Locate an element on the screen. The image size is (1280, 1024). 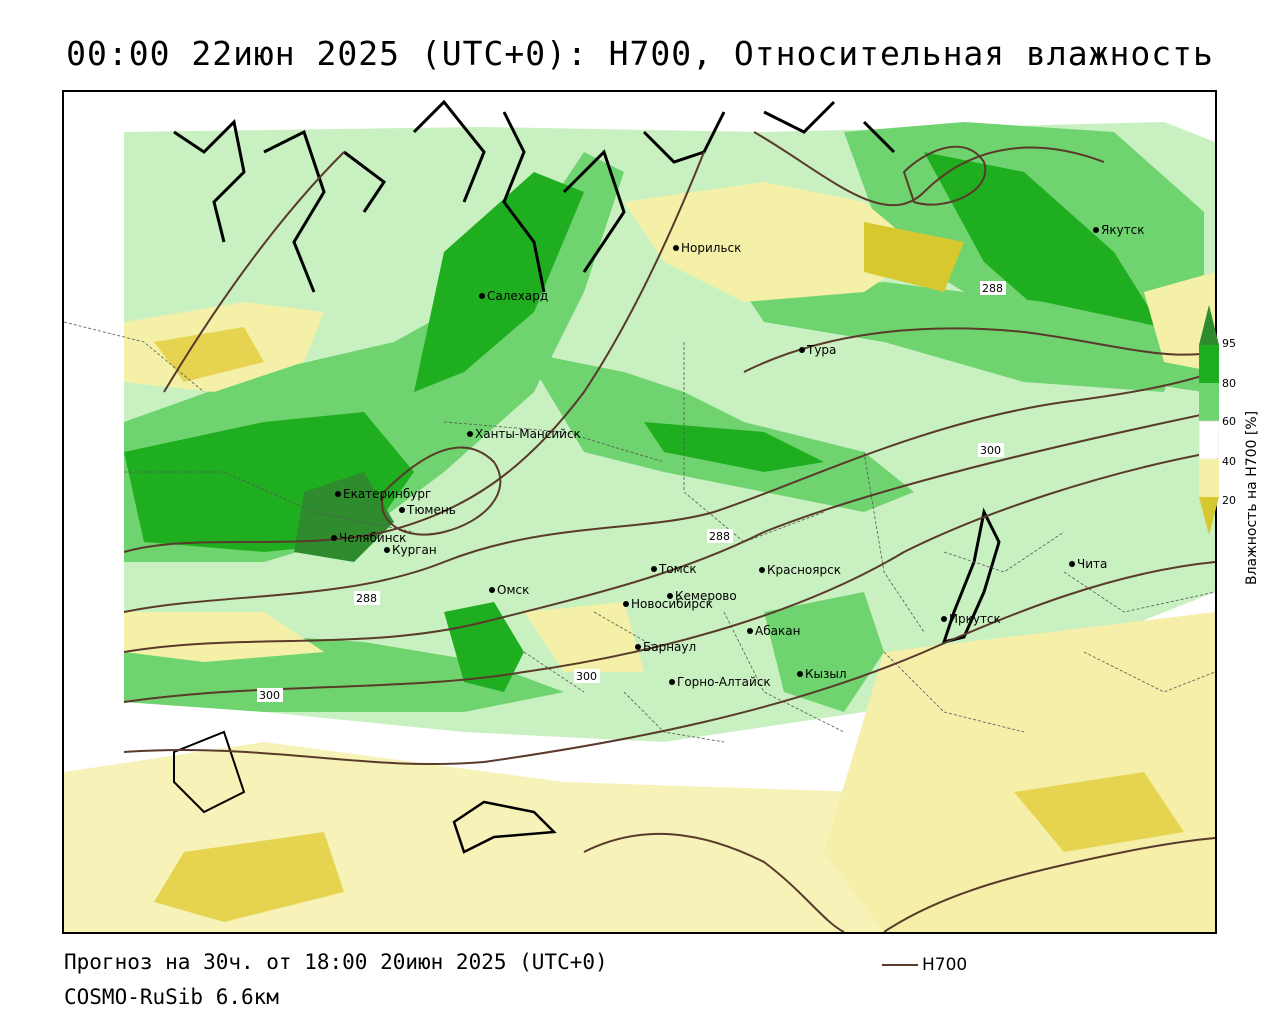
city-18: Кызыл is located at coordinates (822, 674).